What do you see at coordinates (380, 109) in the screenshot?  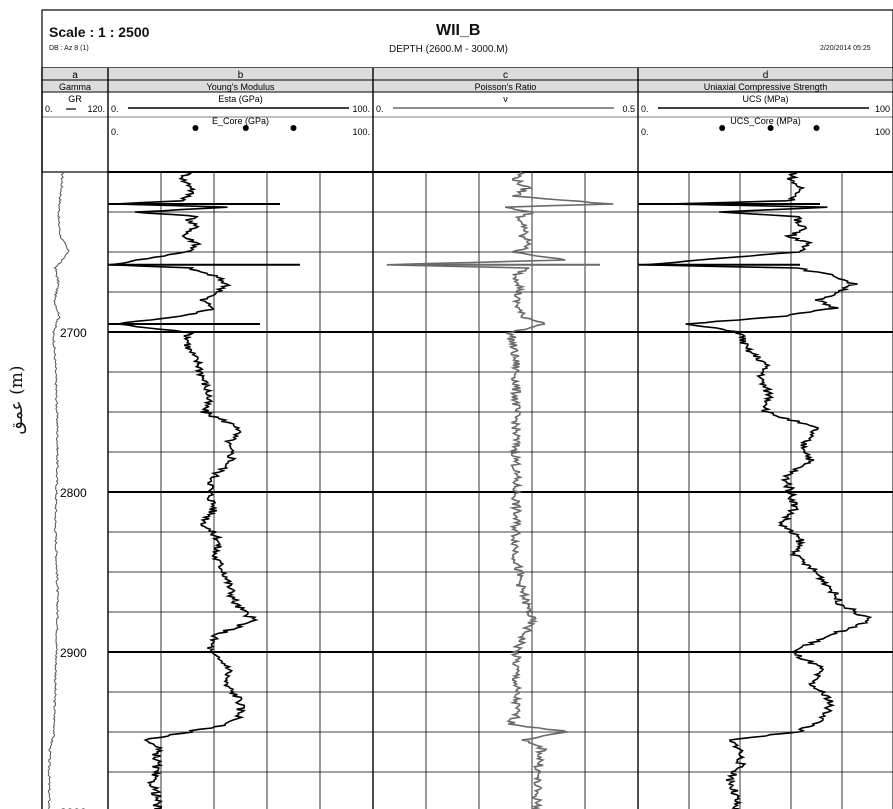 I see `curve-min-c: 0.` at bounding box center [380, 109].